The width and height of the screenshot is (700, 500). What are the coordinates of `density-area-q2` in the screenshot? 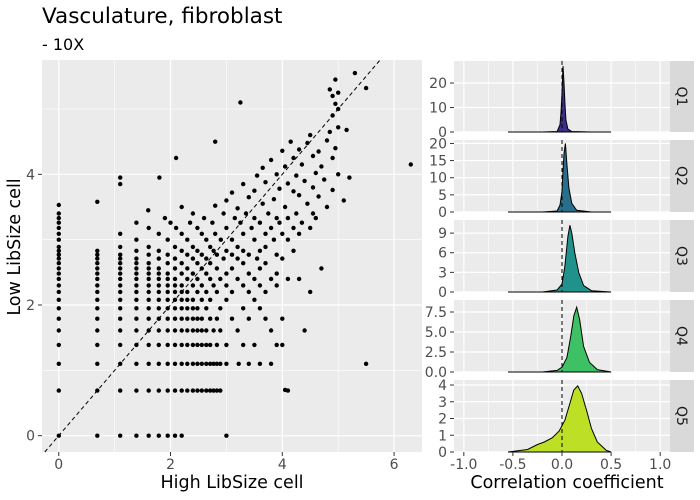 It's located at (560, 178).